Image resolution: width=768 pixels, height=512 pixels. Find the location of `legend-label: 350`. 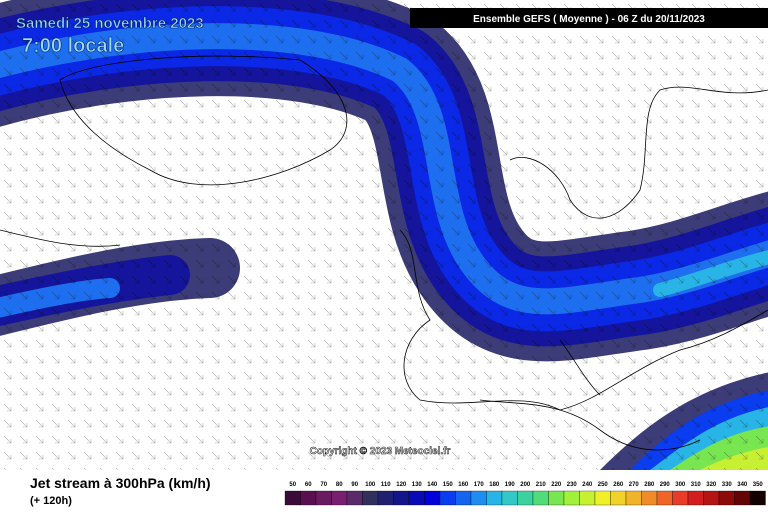

legend-label: 350 is located at coordinates (758, 485).